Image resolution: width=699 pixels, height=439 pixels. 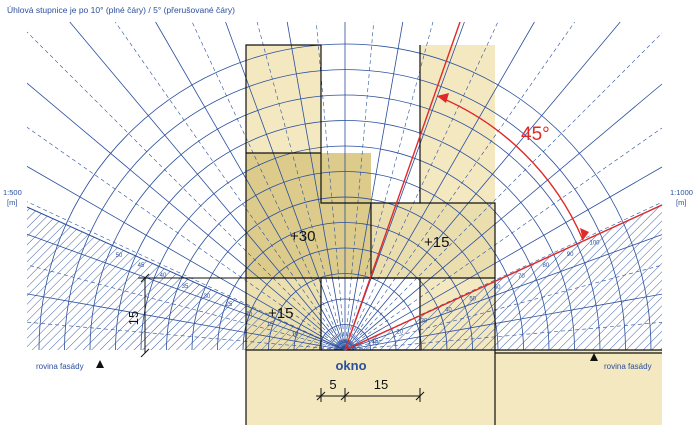 What do you see at coordinates (570, 255) in the screenshot?
I see `scale-tick-label: 90` at bounding box center [570, 255].